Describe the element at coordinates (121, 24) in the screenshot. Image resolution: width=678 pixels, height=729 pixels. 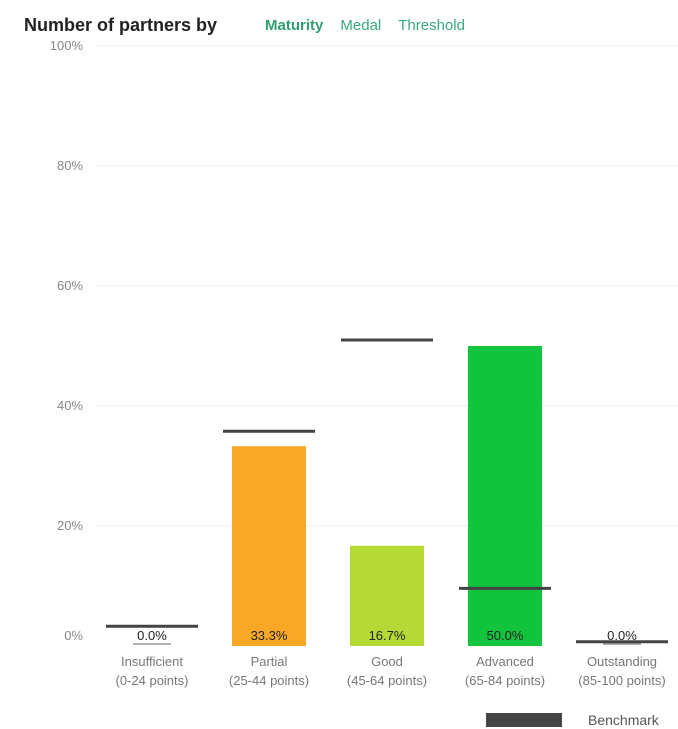
I see `chart-title: Number of partners by` at that location.